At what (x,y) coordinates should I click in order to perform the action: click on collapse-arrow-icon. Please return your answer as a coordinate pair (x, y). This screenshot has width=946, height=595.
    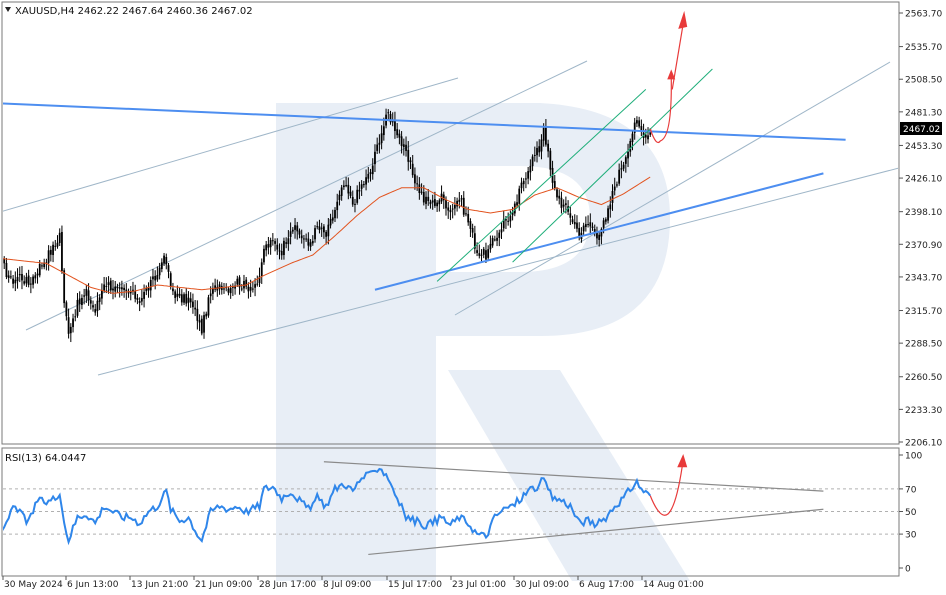
    Looking at the image, I should click on (8, 9).